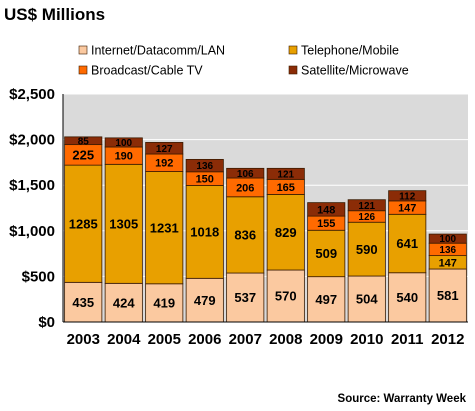 The width and height of the screenshot is (475, 411). Describe the element at coordinates (164, 303) in the screenshot. I see `data-label: 419` at that location.